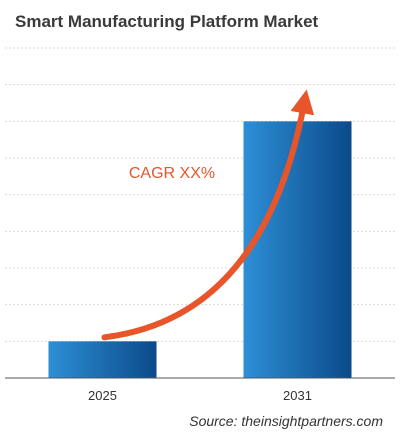 This screenshot has height=440, width=400. What do you see at coordinates (286, 421) in the screenshot?
I see `source-note: Source: theinsightpartners.com` at bounding box center [286, 421].